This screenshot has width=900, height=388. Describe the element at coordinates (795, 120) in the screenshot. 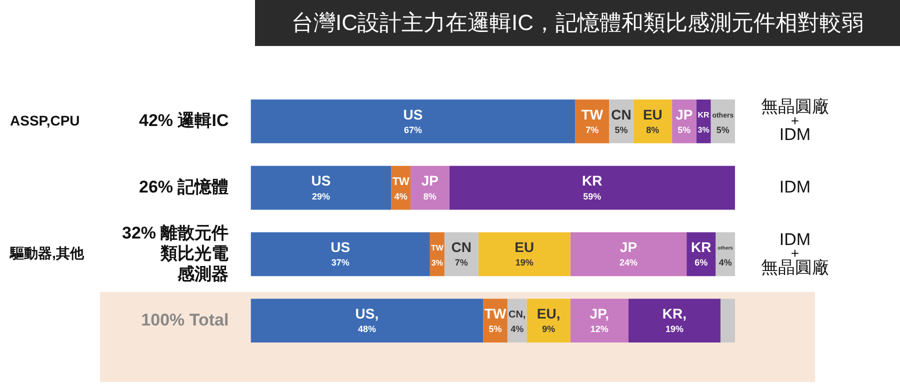

I see `text: 無晶圓廠 + IDM` at that location.